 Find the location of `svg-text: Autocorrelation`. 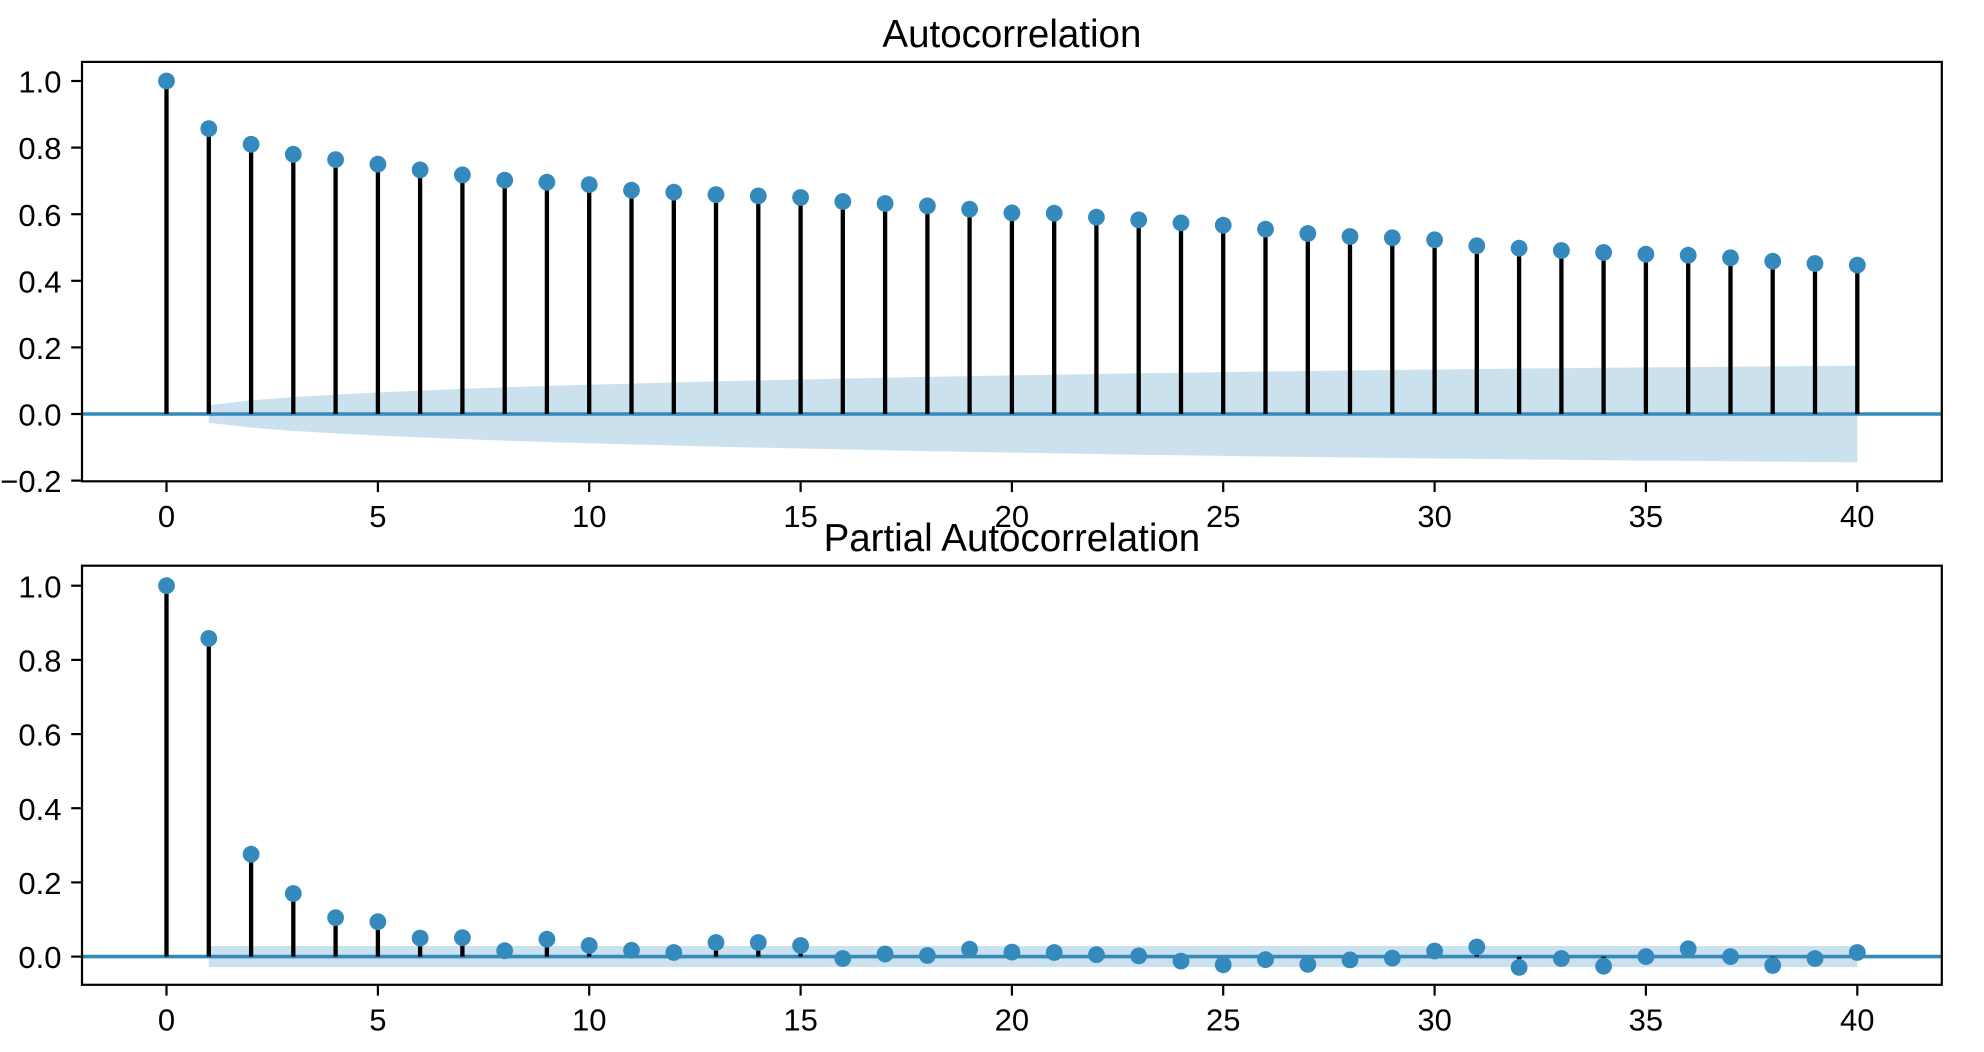

svg-text: Autocorrelation is located at coordinates (1011, 34).